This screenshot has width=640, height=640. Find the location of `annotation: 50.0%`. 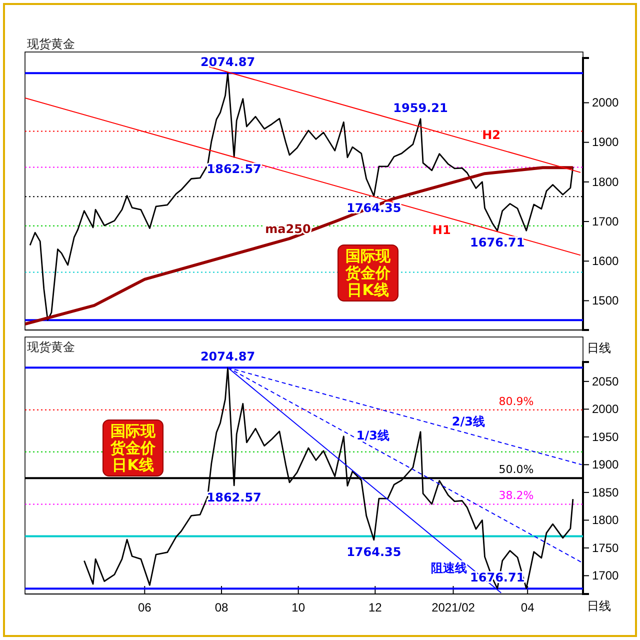

annotation: 50.0% is located at coordinates (516, 469).